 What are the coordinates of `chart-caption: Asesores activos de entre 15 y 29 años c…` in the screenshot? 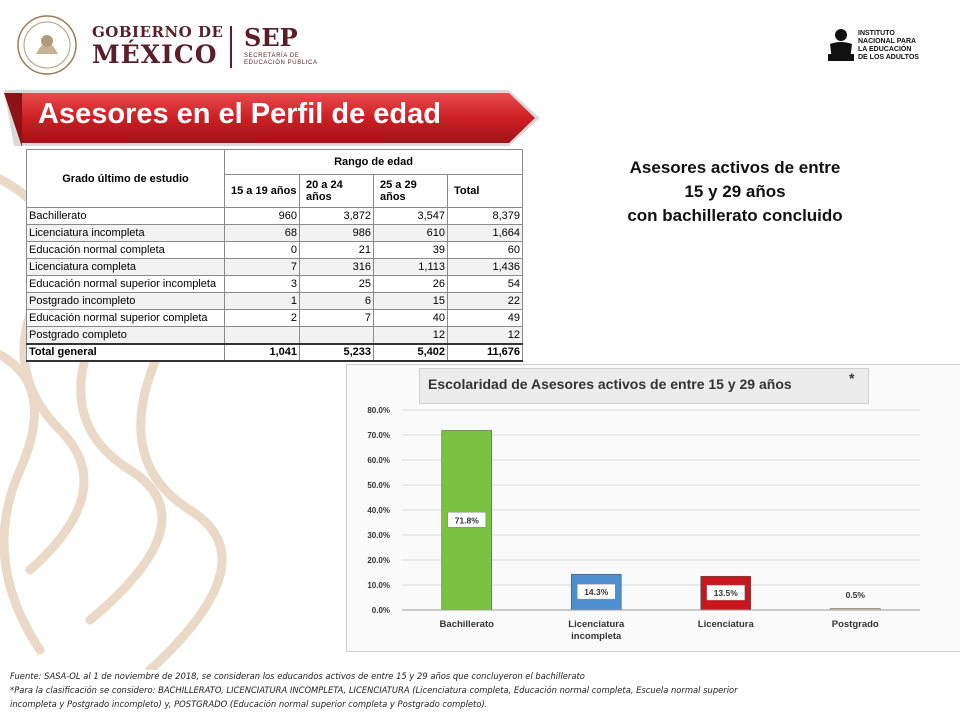 It's located at (735, 192).